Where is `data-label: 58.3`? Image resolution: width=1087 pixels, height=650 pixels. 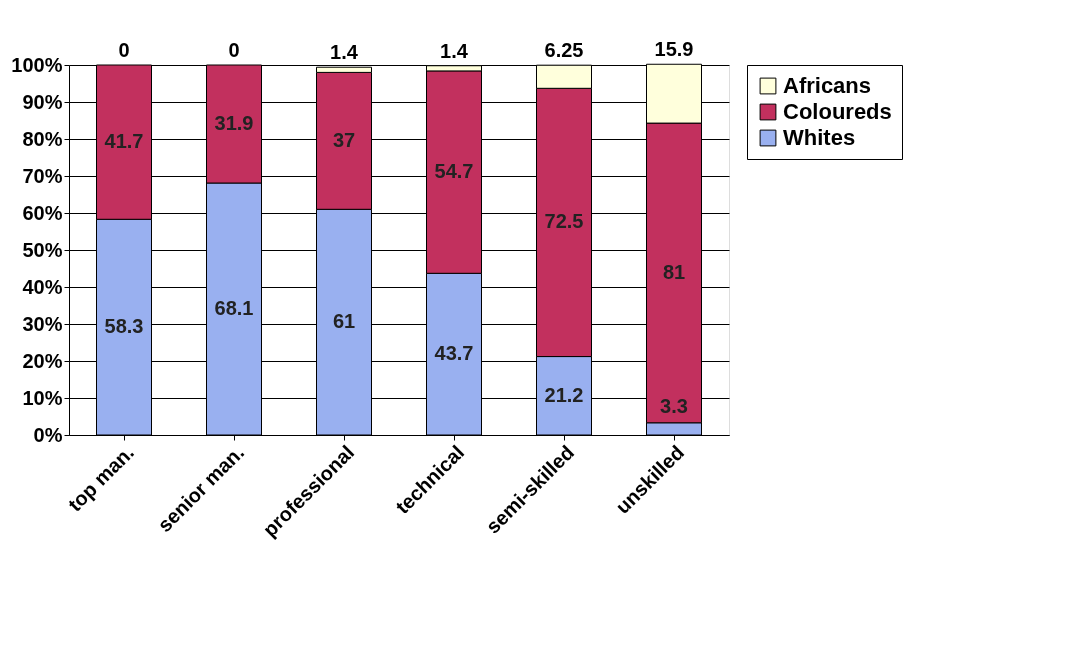
data-label: 58.3 is located at coordinates (124, 326).